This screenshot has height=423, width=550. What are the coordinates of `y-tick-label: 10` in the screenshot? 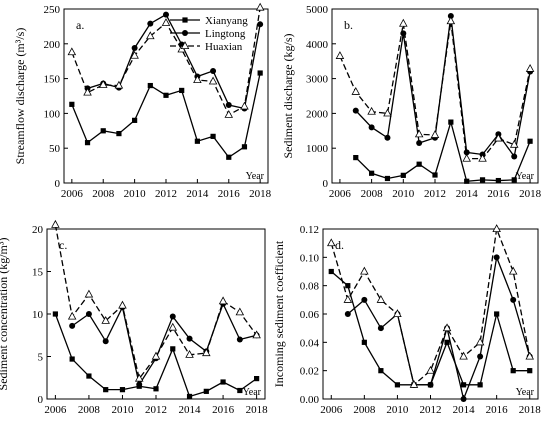 It's located at (38, 315).